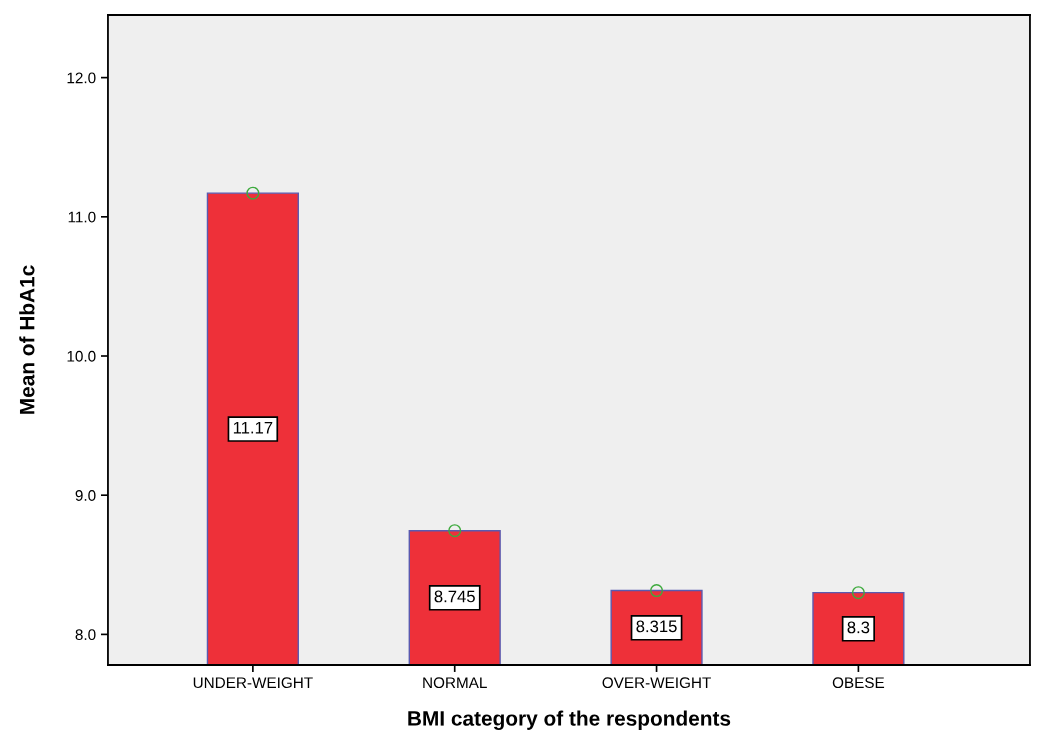  I want to click on x-tick-label: OBESE, so click(858, 683).